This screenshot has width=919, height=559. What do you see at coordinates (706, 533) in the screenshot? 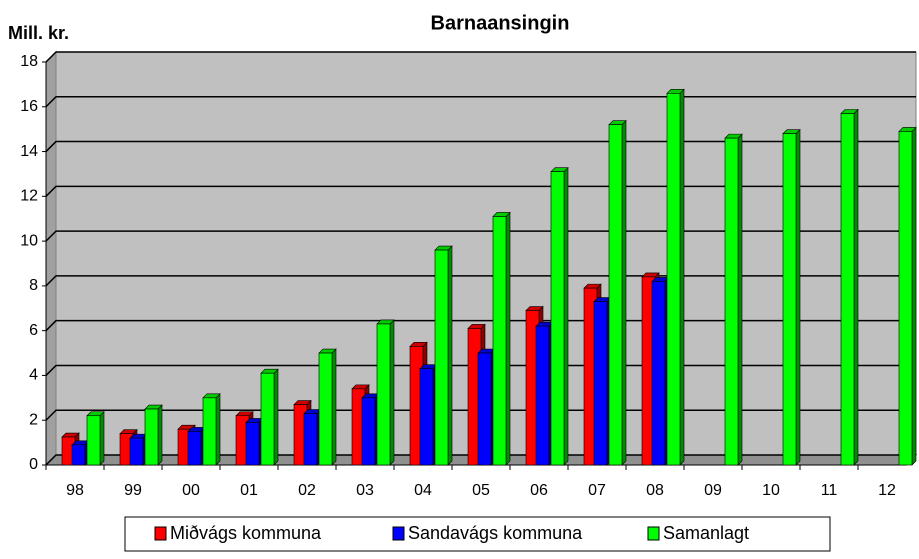
I see `legend-label: Samanlagt` at bounding box center [706, 533].